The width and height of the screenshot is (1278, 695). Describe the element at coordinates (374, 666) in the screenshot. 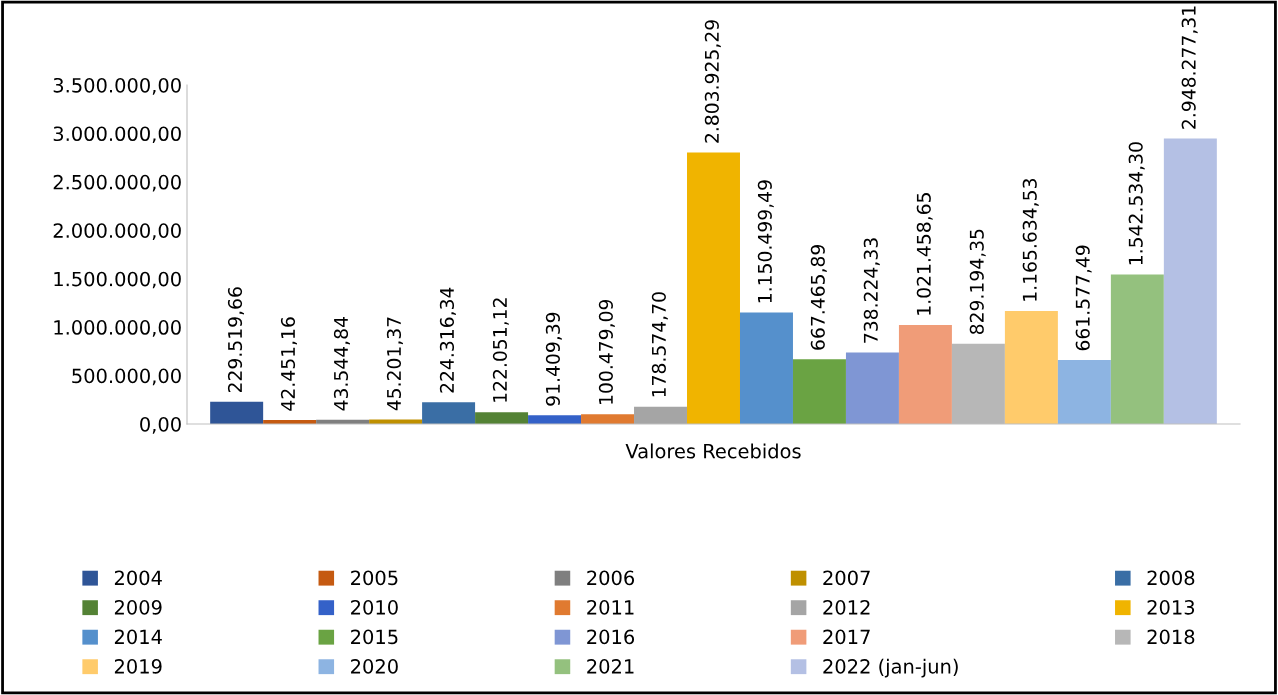

I see `legend-label: 2020` at that location.